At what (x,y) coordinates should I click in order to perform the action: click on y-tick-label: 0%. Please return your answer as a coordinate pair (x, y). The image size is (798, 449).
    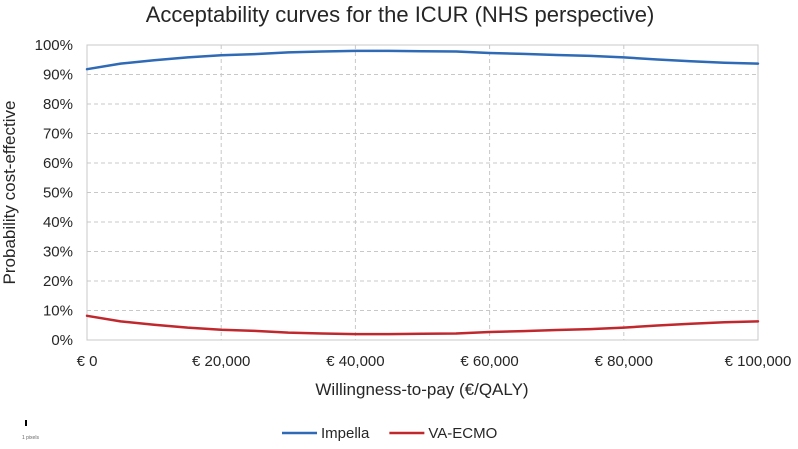
    Looking at the image, I should click on (62, 340).